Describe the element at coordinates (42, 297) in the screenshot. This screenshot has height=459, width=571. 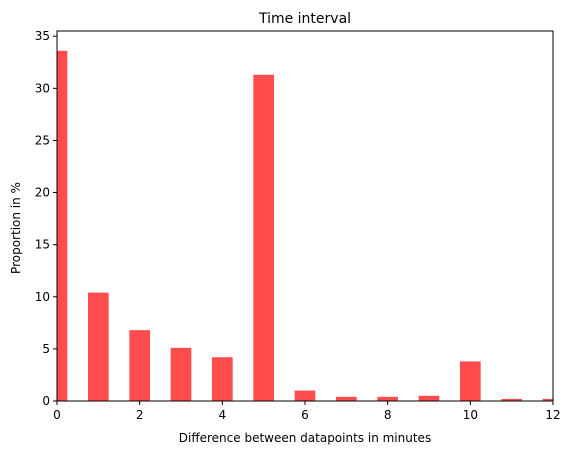
I see `y-tick-label-10: 10` at that location.